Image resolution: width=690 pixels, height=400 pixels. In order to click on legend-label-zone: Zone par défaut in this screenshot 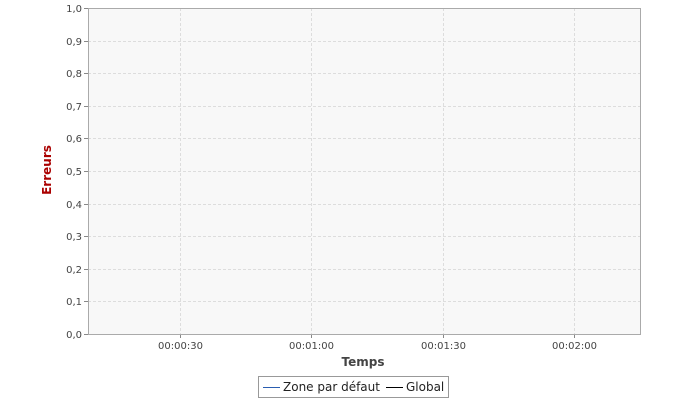, I will do `click(331, 387)`.